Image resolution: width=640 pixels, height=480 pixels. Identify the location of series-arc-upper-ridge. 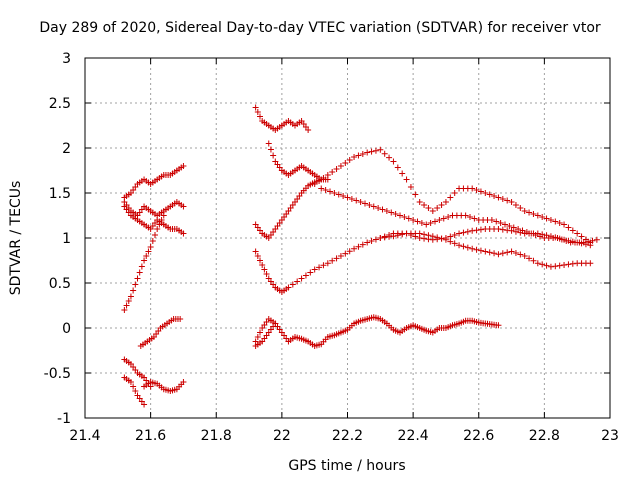
(452, 196).